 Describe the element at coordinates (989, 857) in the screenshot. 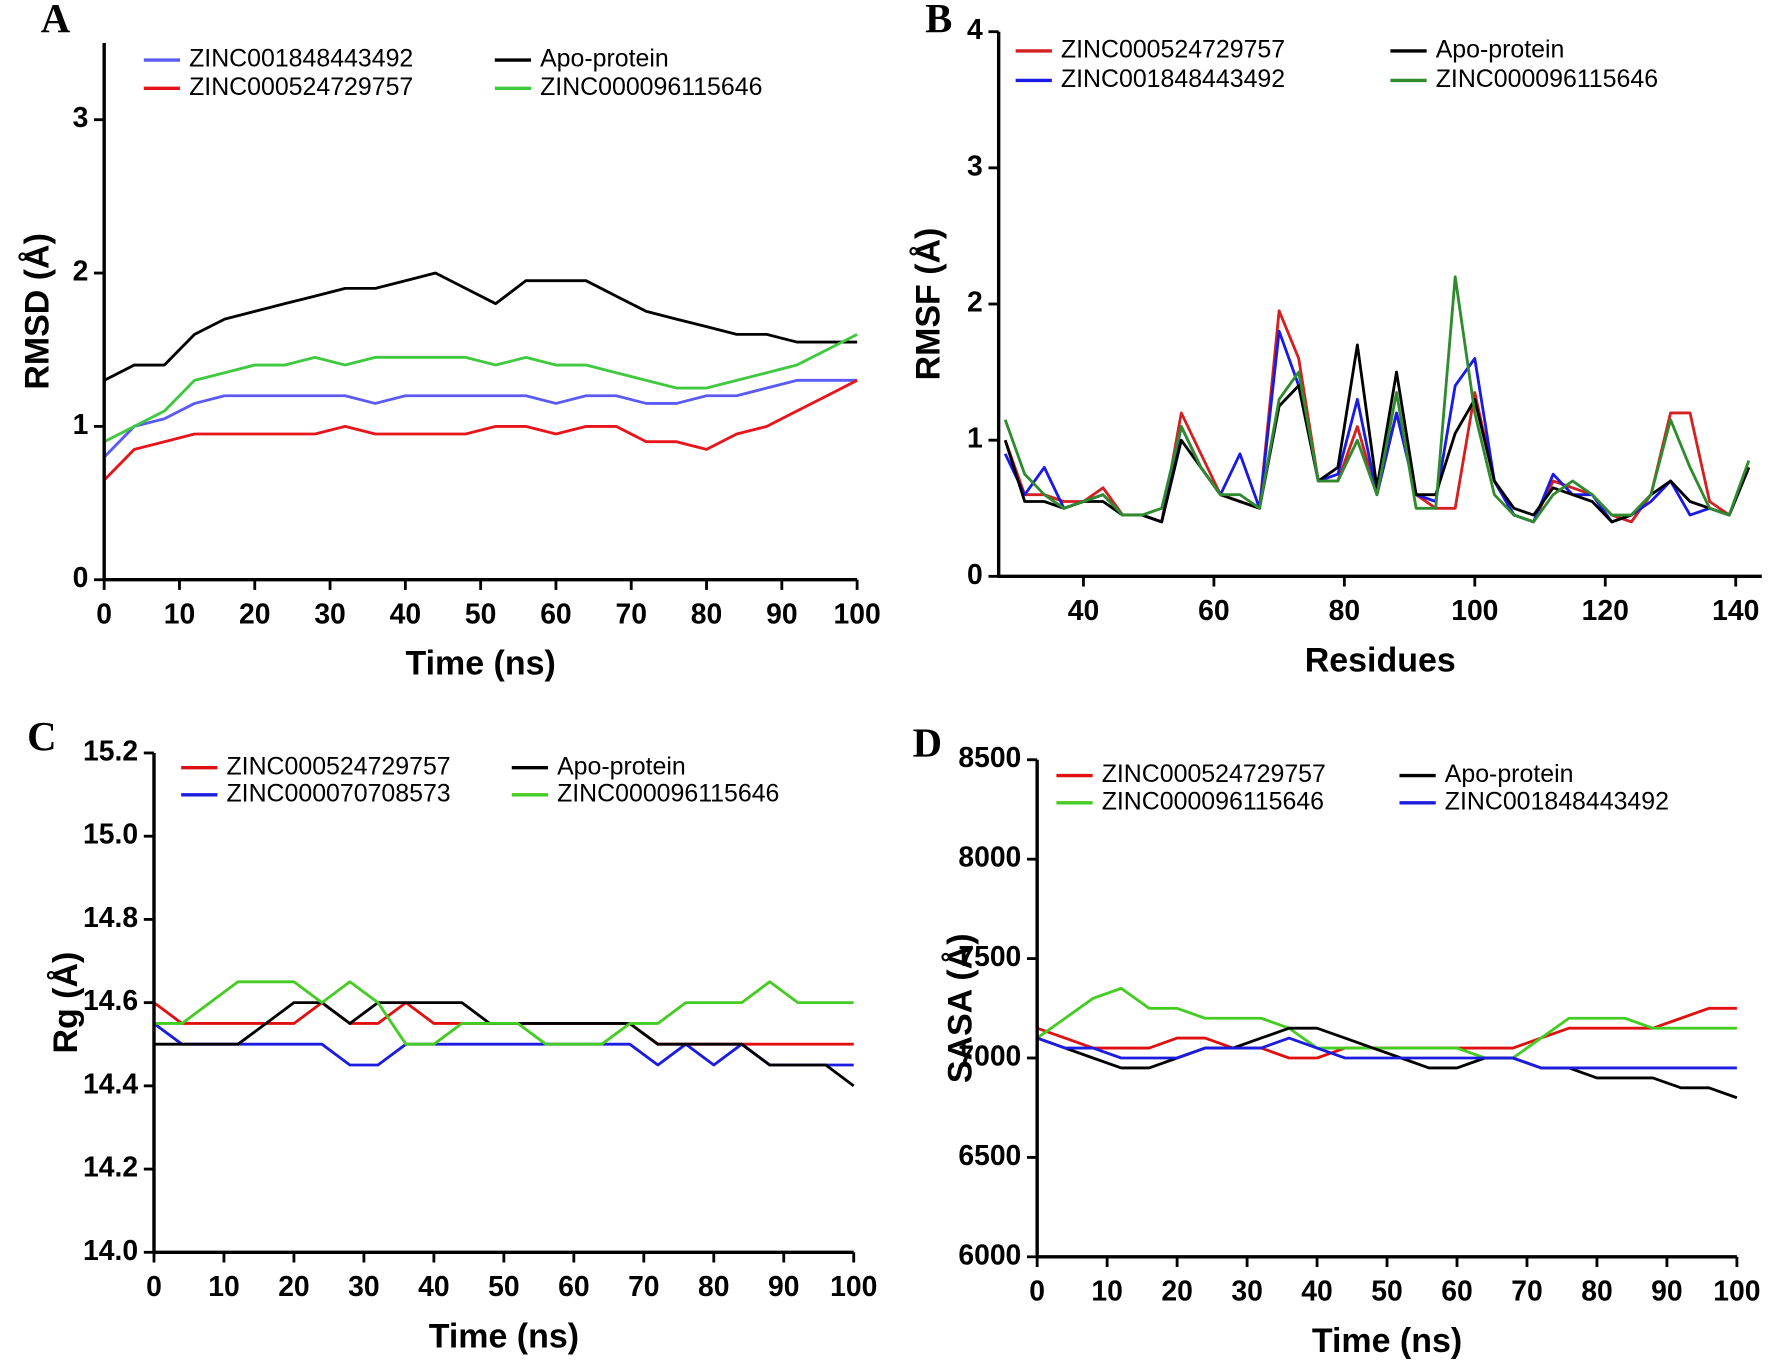

I see `y-tick-label: 8000` at that location.